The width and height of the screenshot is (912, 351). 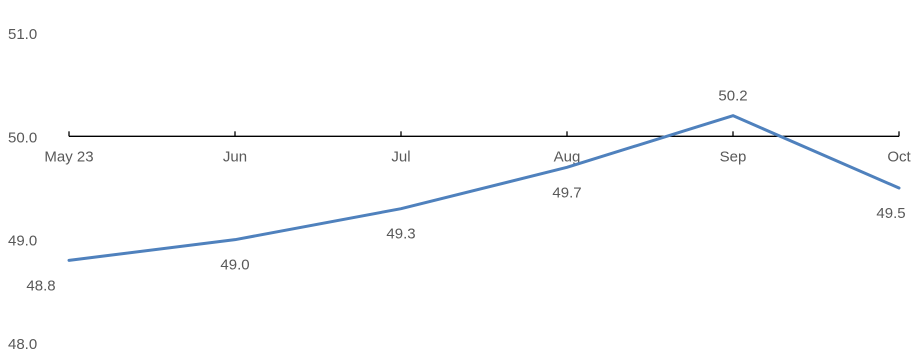 What do you see at coordinates (400, 156) in the screenshot?
I see `x-tick-label: Jul` at bounding box center [400, 156].